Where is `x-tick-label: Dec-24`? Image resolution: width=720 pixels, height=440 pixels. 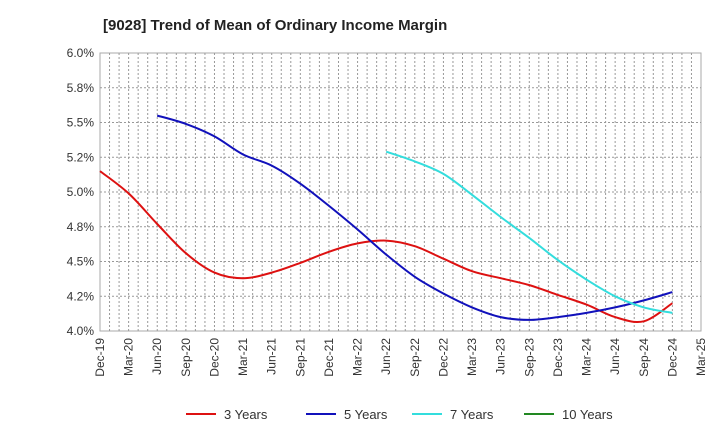 x-tick-label: Dec-24 is located at coordinates (672, 357).